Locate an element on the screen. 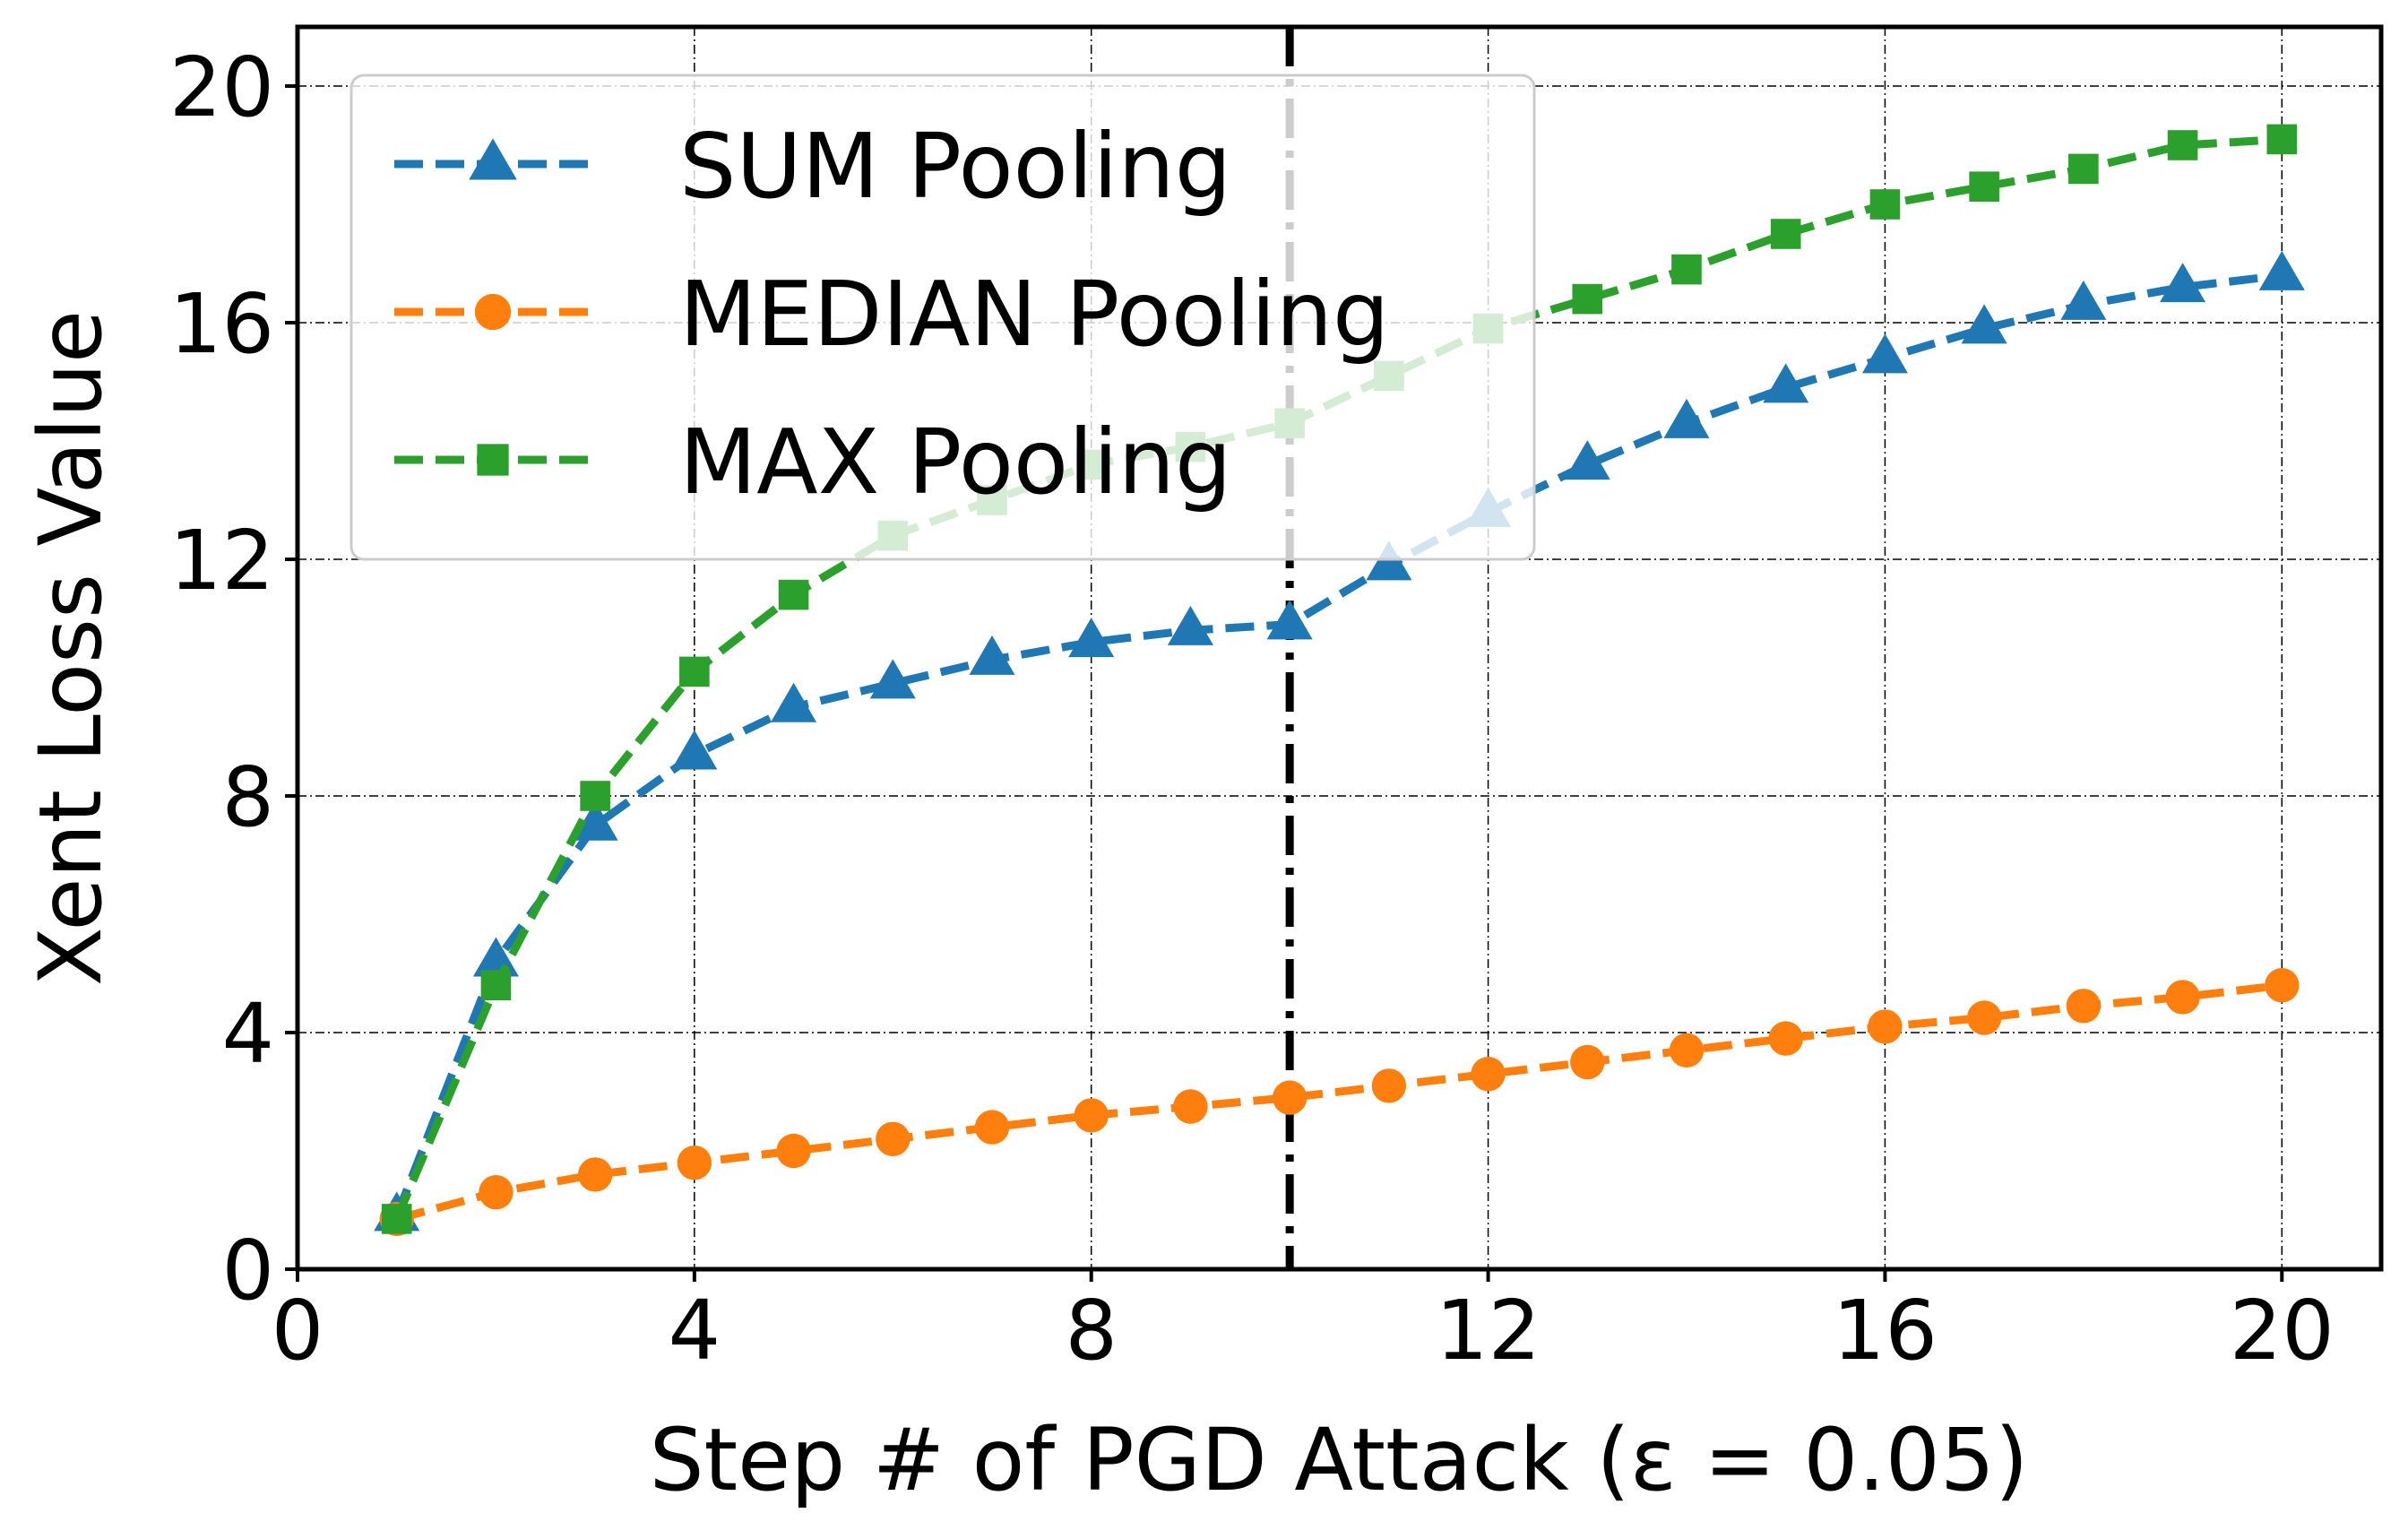  x-tick-label: 8 is located at coordinates (1092, 1331).